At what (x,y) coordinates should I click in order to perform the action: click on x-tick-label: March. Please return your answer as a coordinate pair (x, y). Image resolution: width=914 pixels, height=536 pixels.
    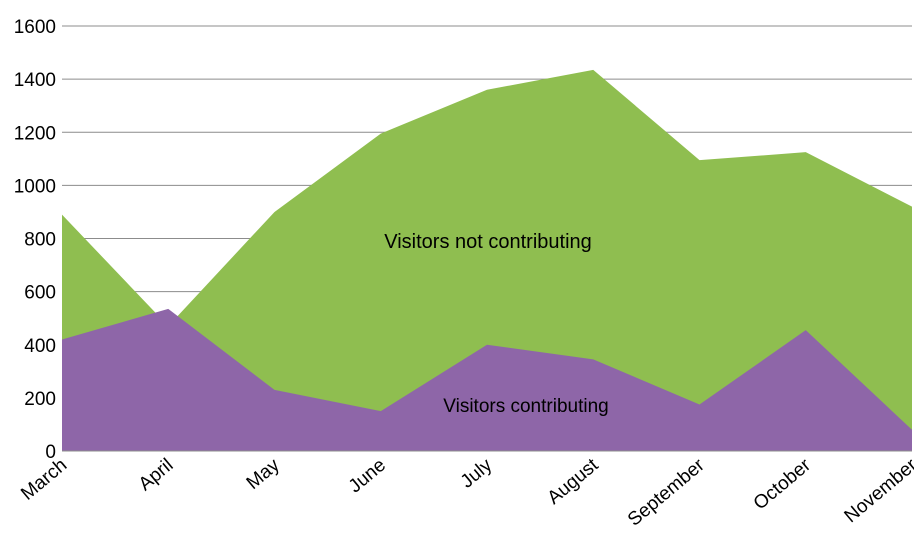
    Looking at the image, I should click on (44, 480).